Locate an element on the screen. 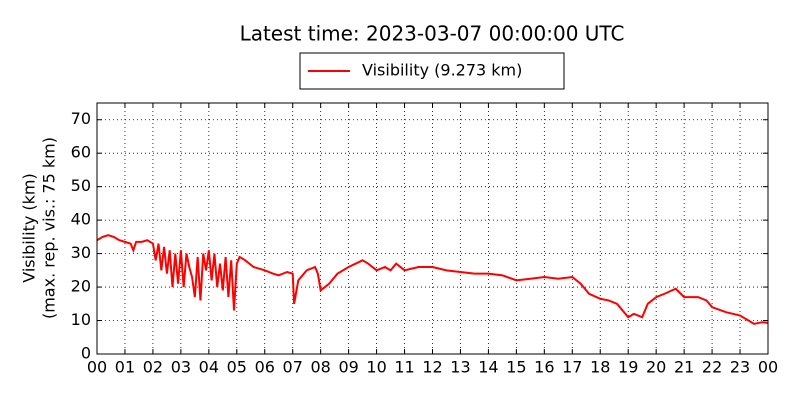 This screenshot has width=800, height=400. x-tick-label: 13 is located at coordinates (460, 367).